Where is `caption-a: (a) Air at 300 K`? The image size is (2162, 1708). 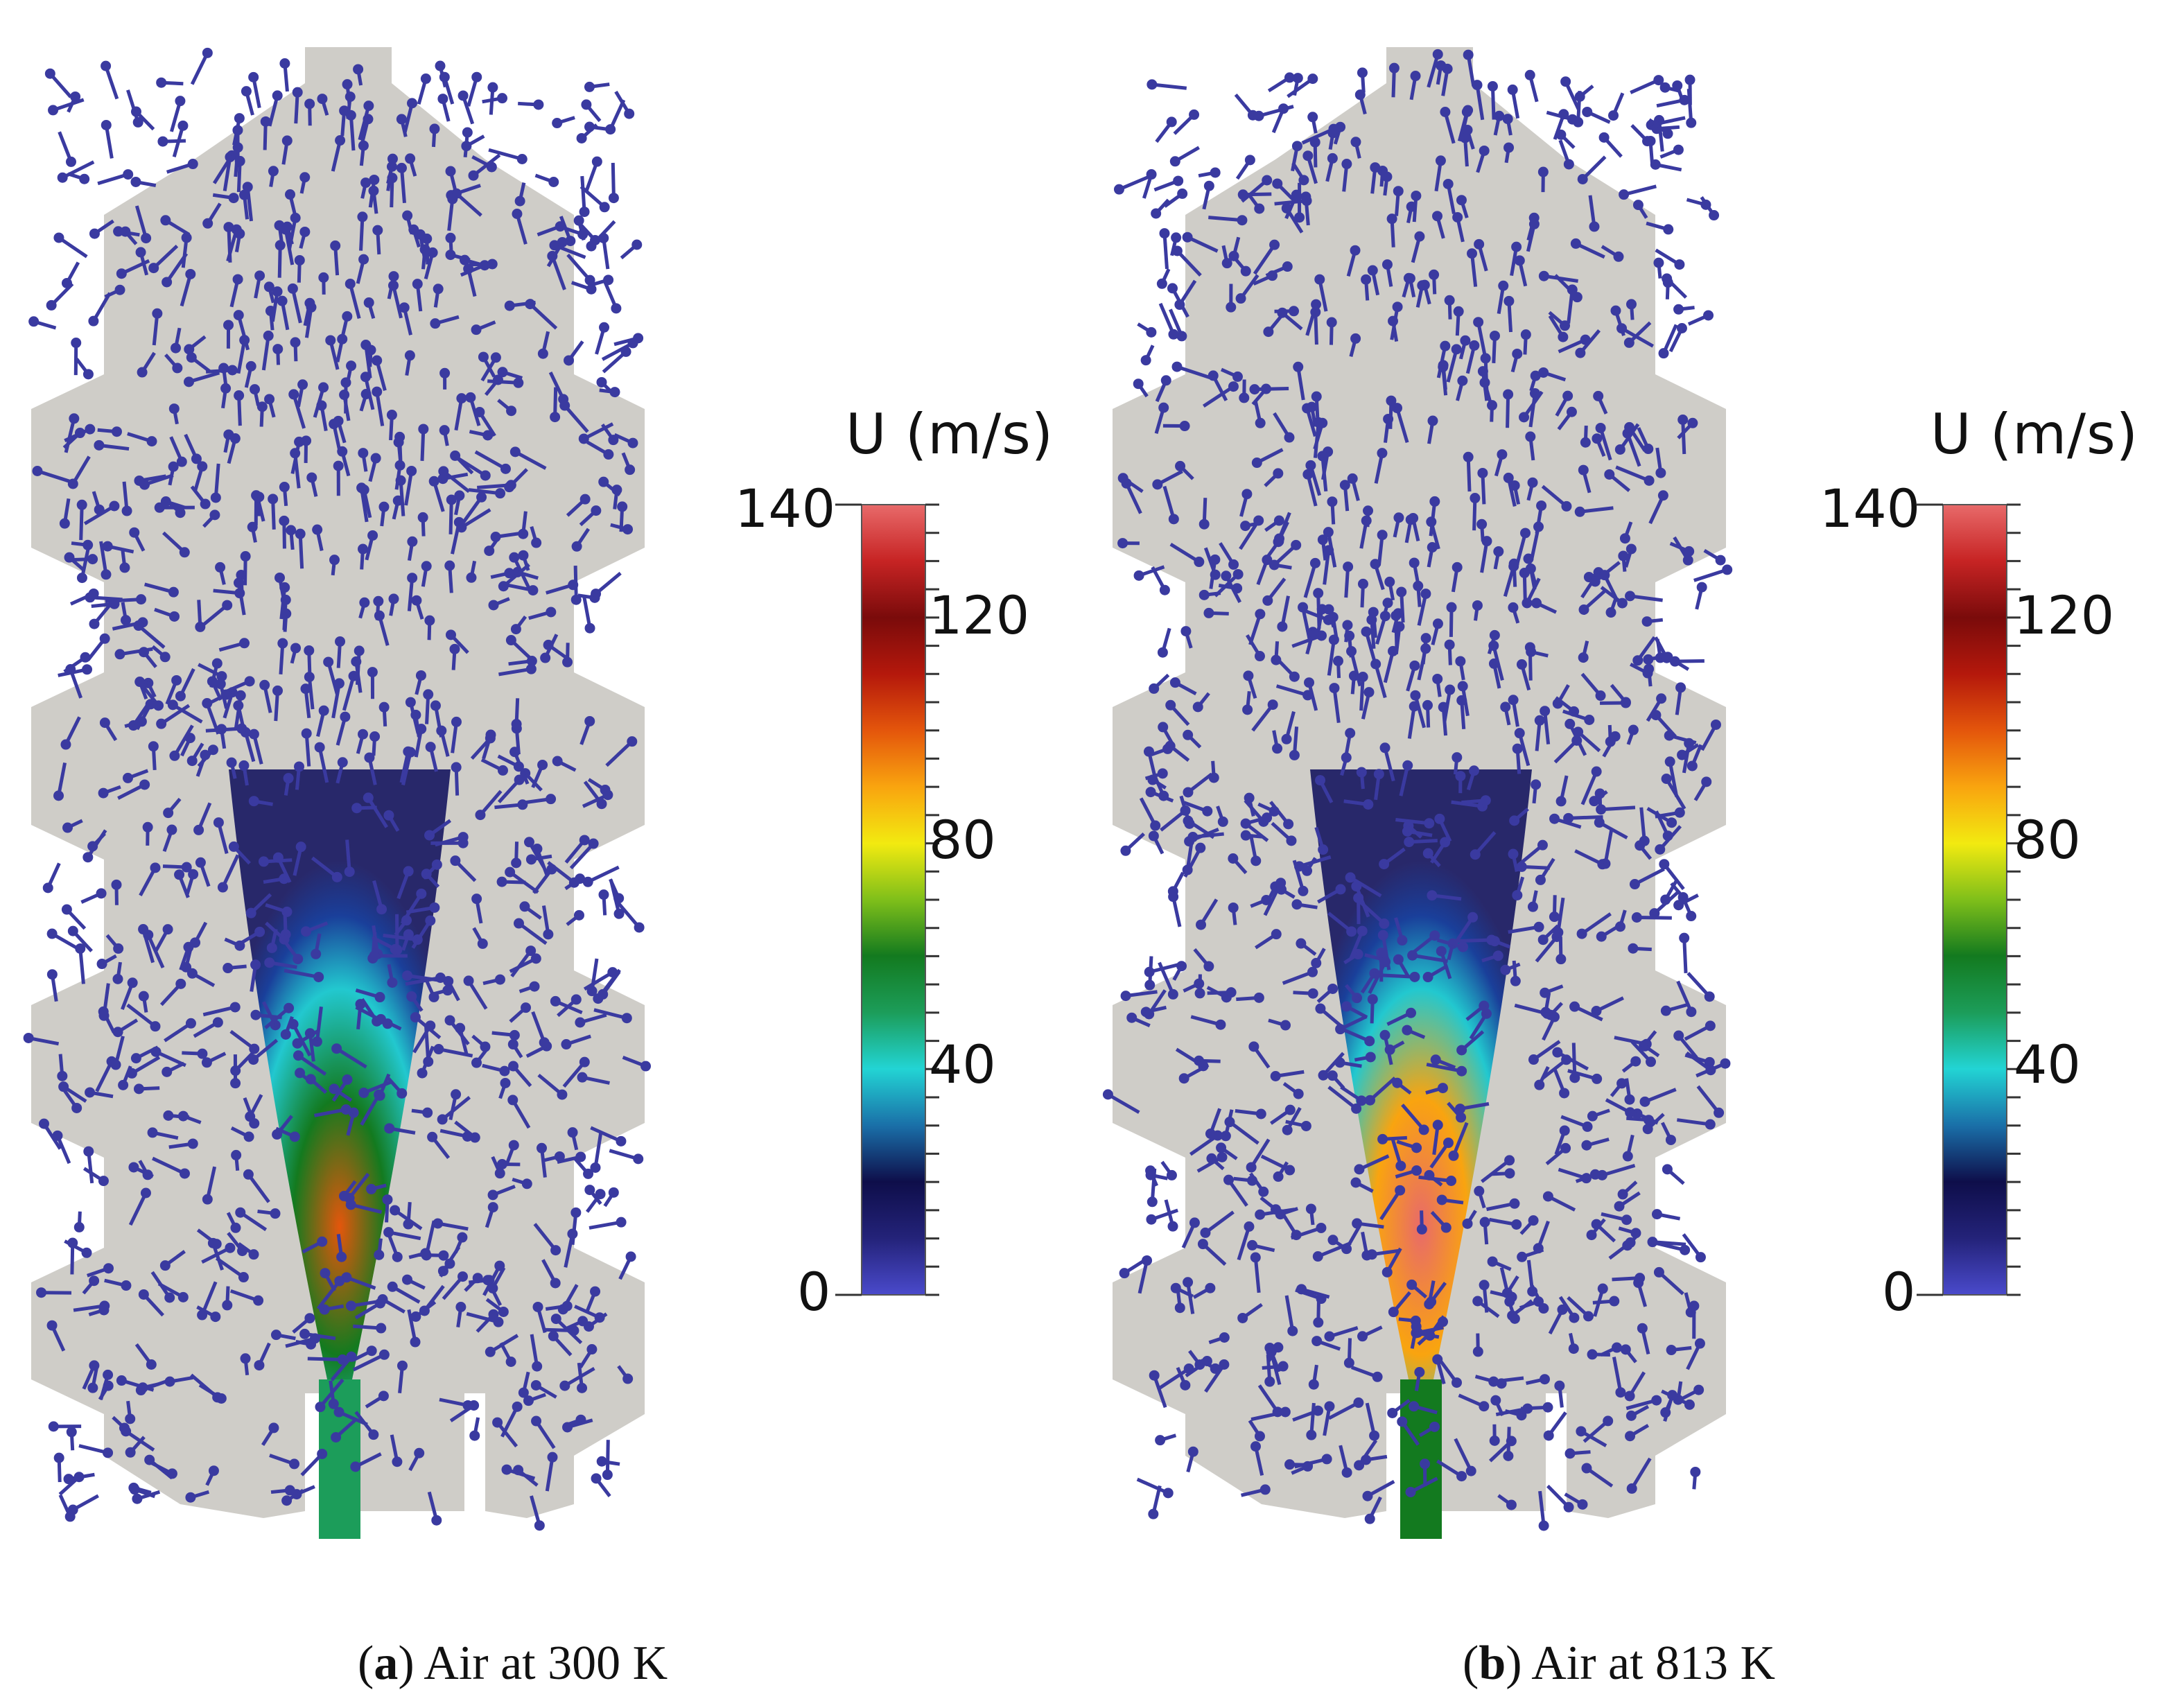
caption-a: (a) Air at 300 K is located at coordinates (513, 1664).